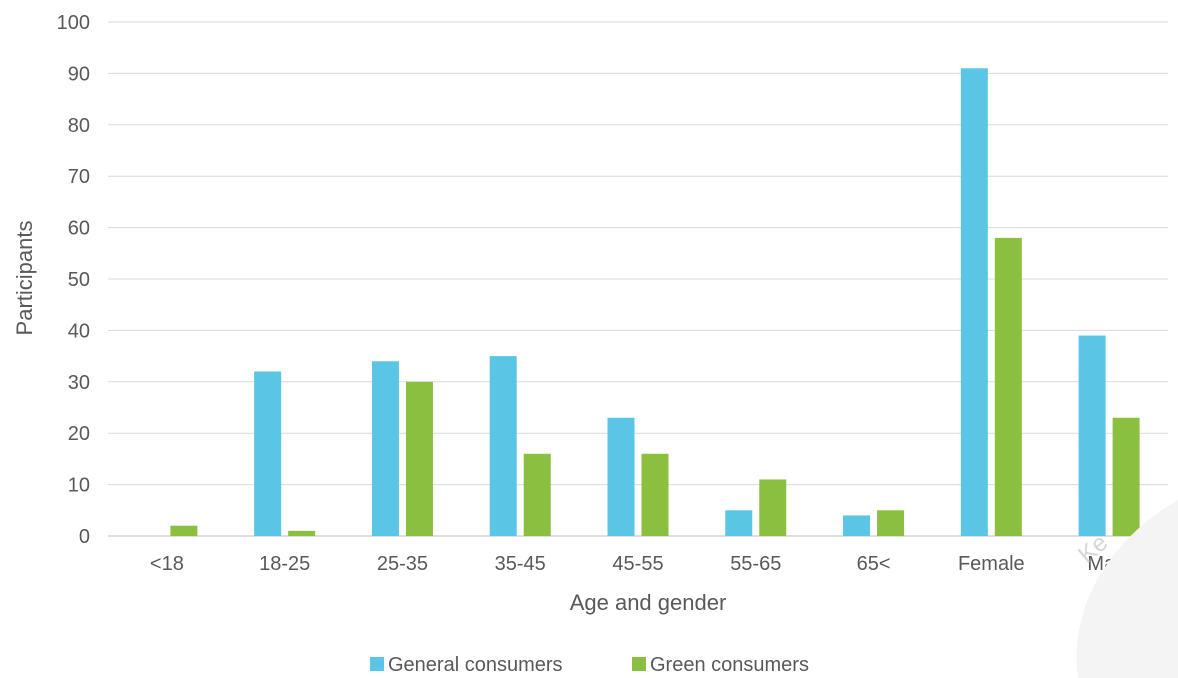  I want to click on y-axis-title: Participants, so click(24, 278).